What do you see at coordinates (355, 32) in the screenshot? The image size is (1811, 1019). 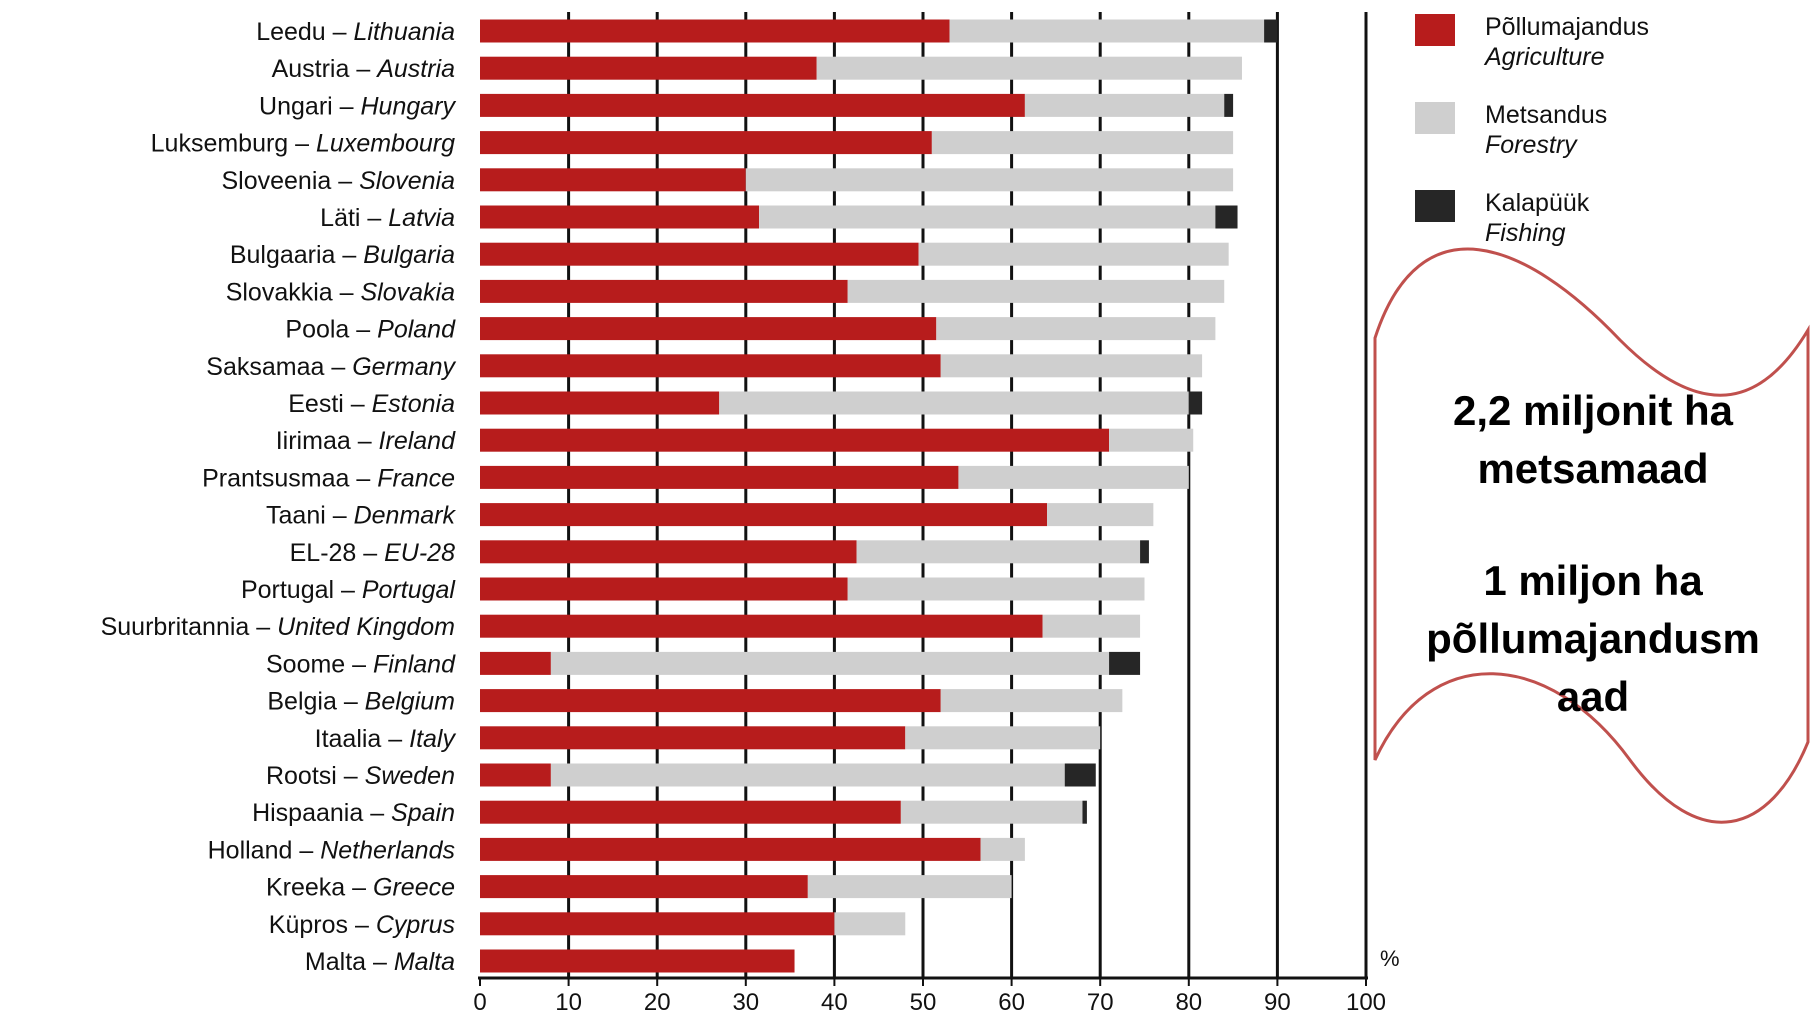 I see `category-label: Leedu – Lithuania` at bounding box center [355, 32].